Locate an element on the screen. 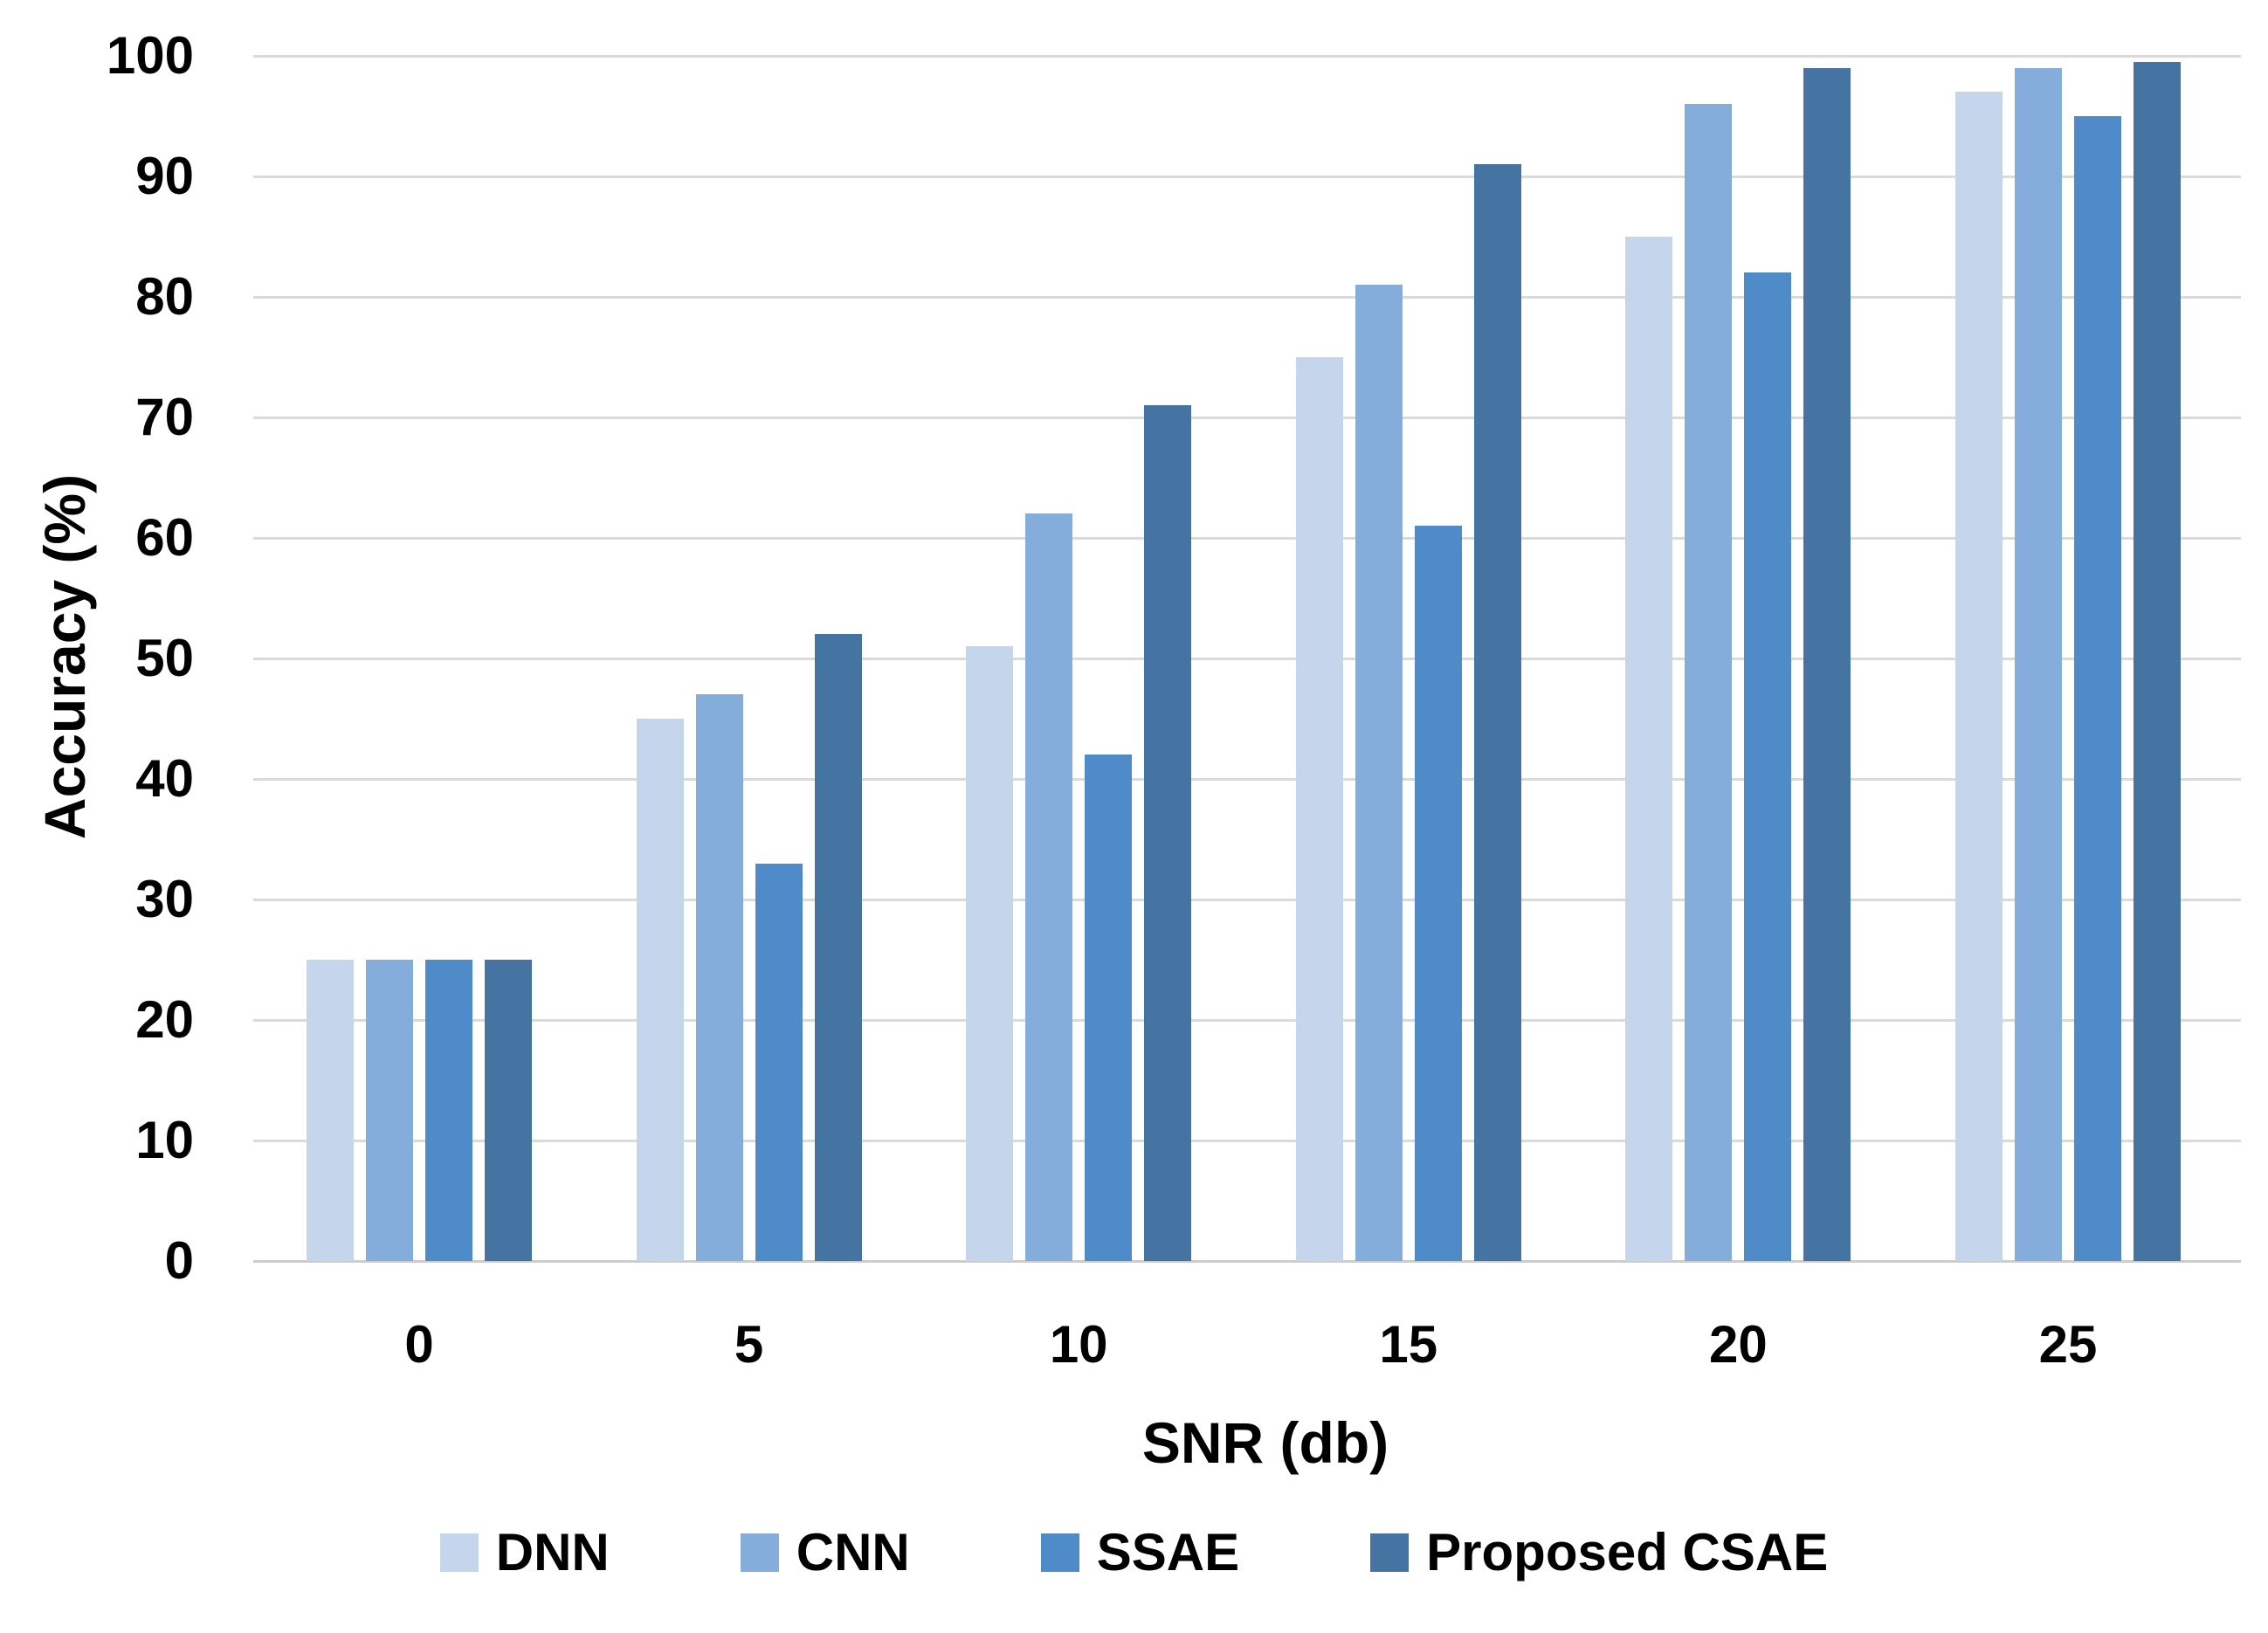 This screenshot has width=2268, height=1633. legend-label: DNN is located at coordinates (552, 1552).